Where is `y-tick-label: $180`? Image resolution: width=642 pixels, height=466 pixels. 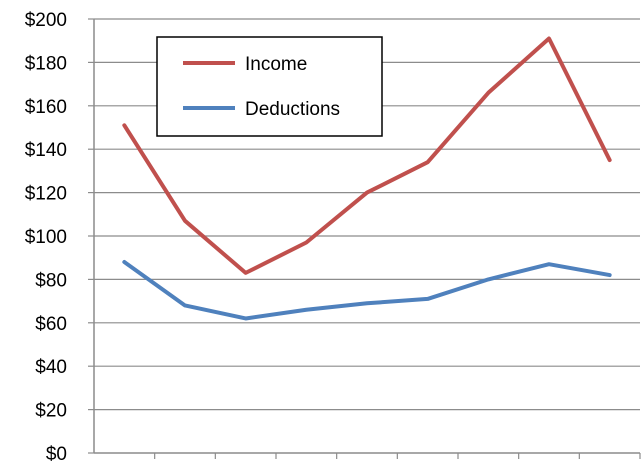
y-tick-label: $180 is located at coordinates (46, 63).